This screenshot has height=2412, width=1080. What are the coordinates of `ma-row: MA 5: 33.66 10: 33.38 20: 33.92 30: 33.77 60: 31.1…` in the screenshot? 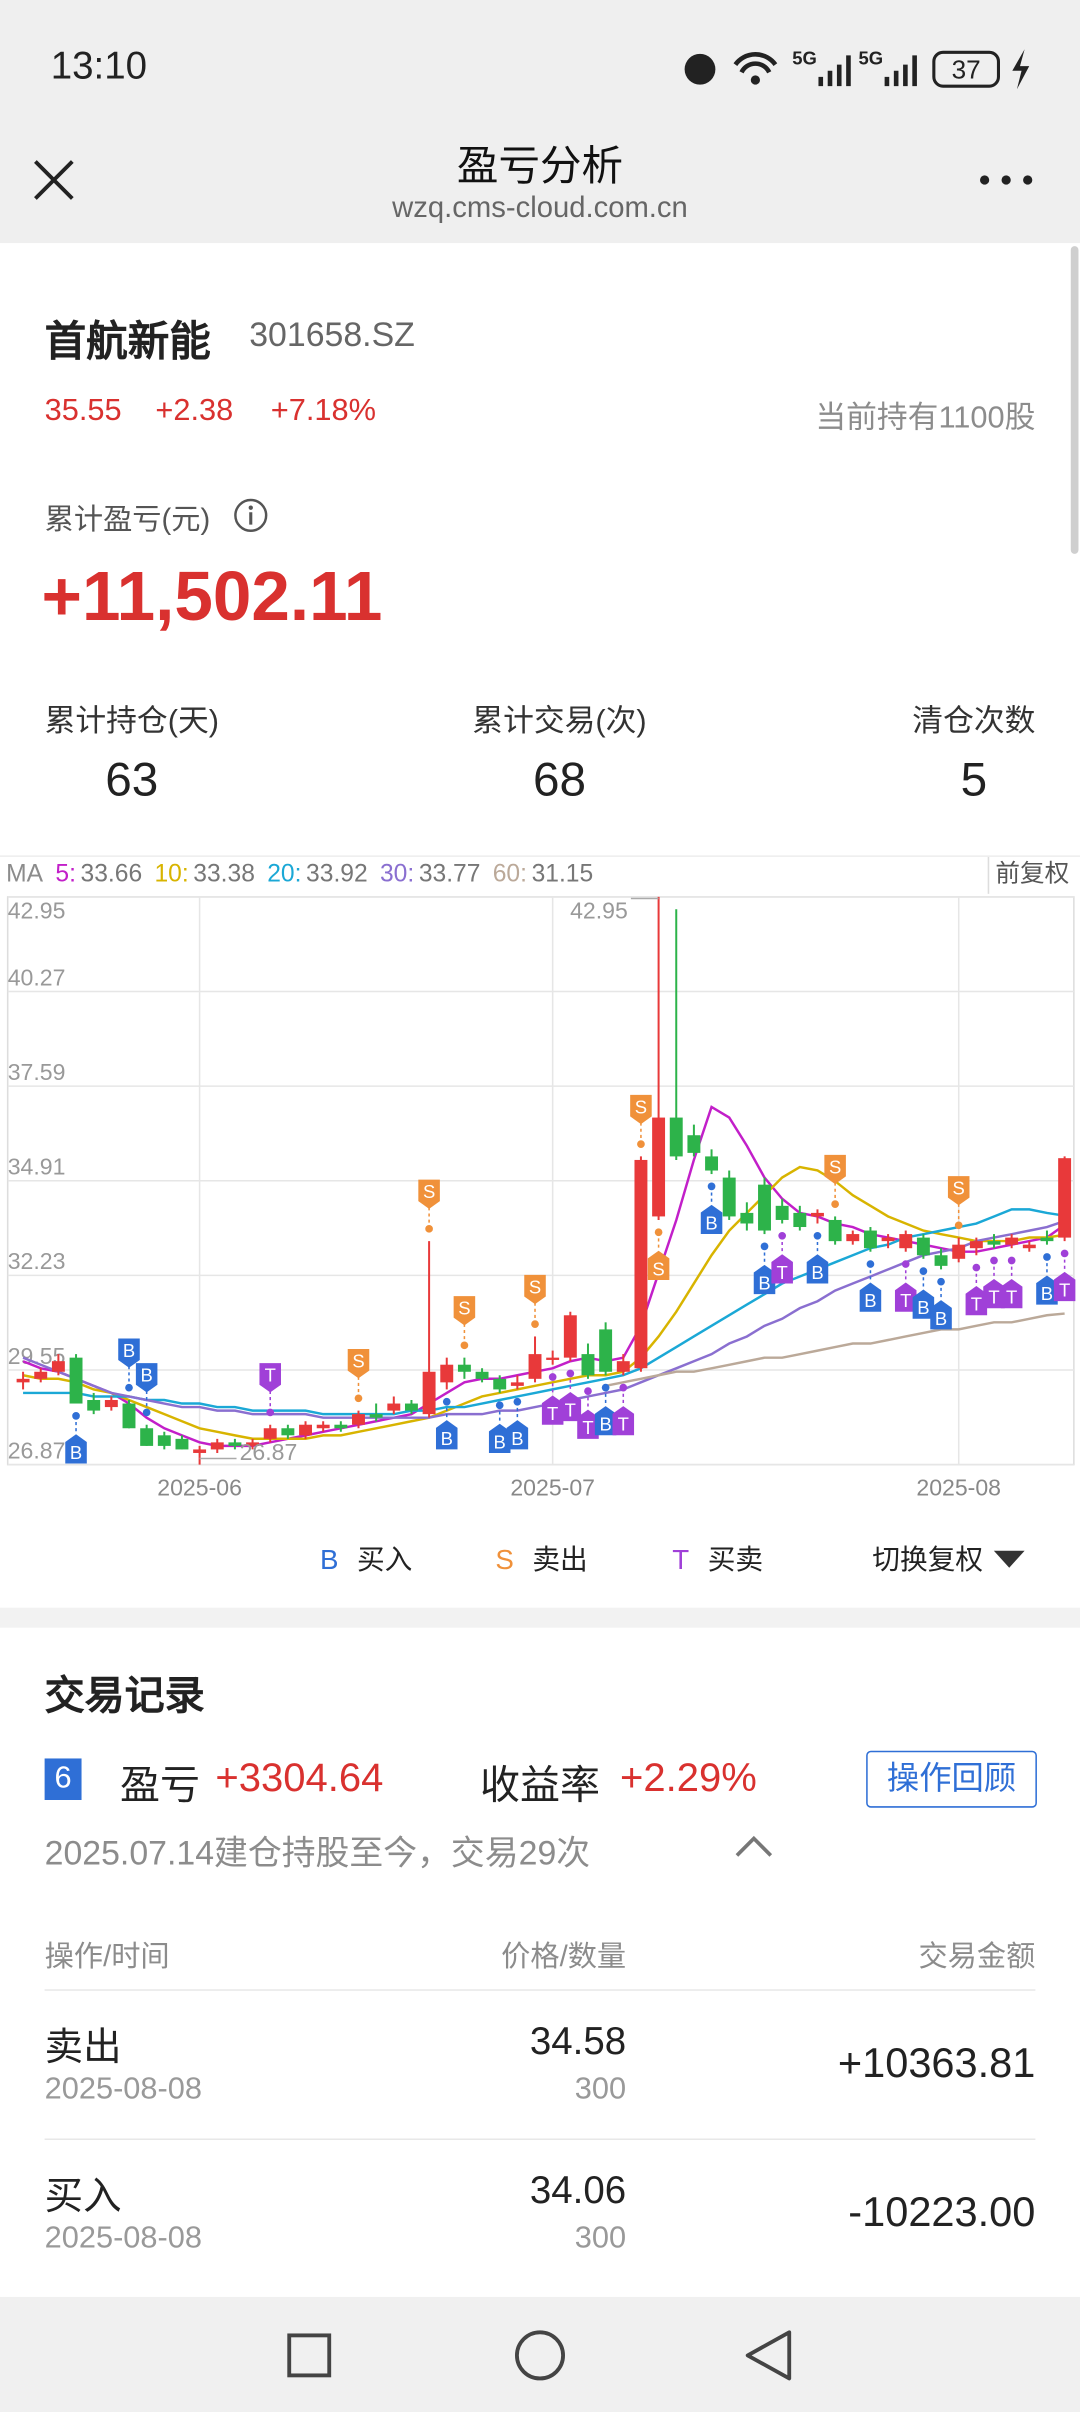 It's located at (299, 875).